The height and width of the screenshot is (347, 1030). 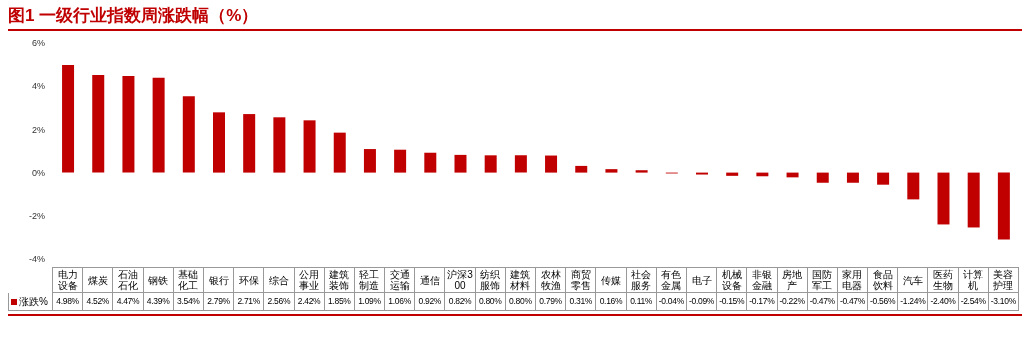 I want to click on data-label: -0.09%, so click(x=702, y=302).